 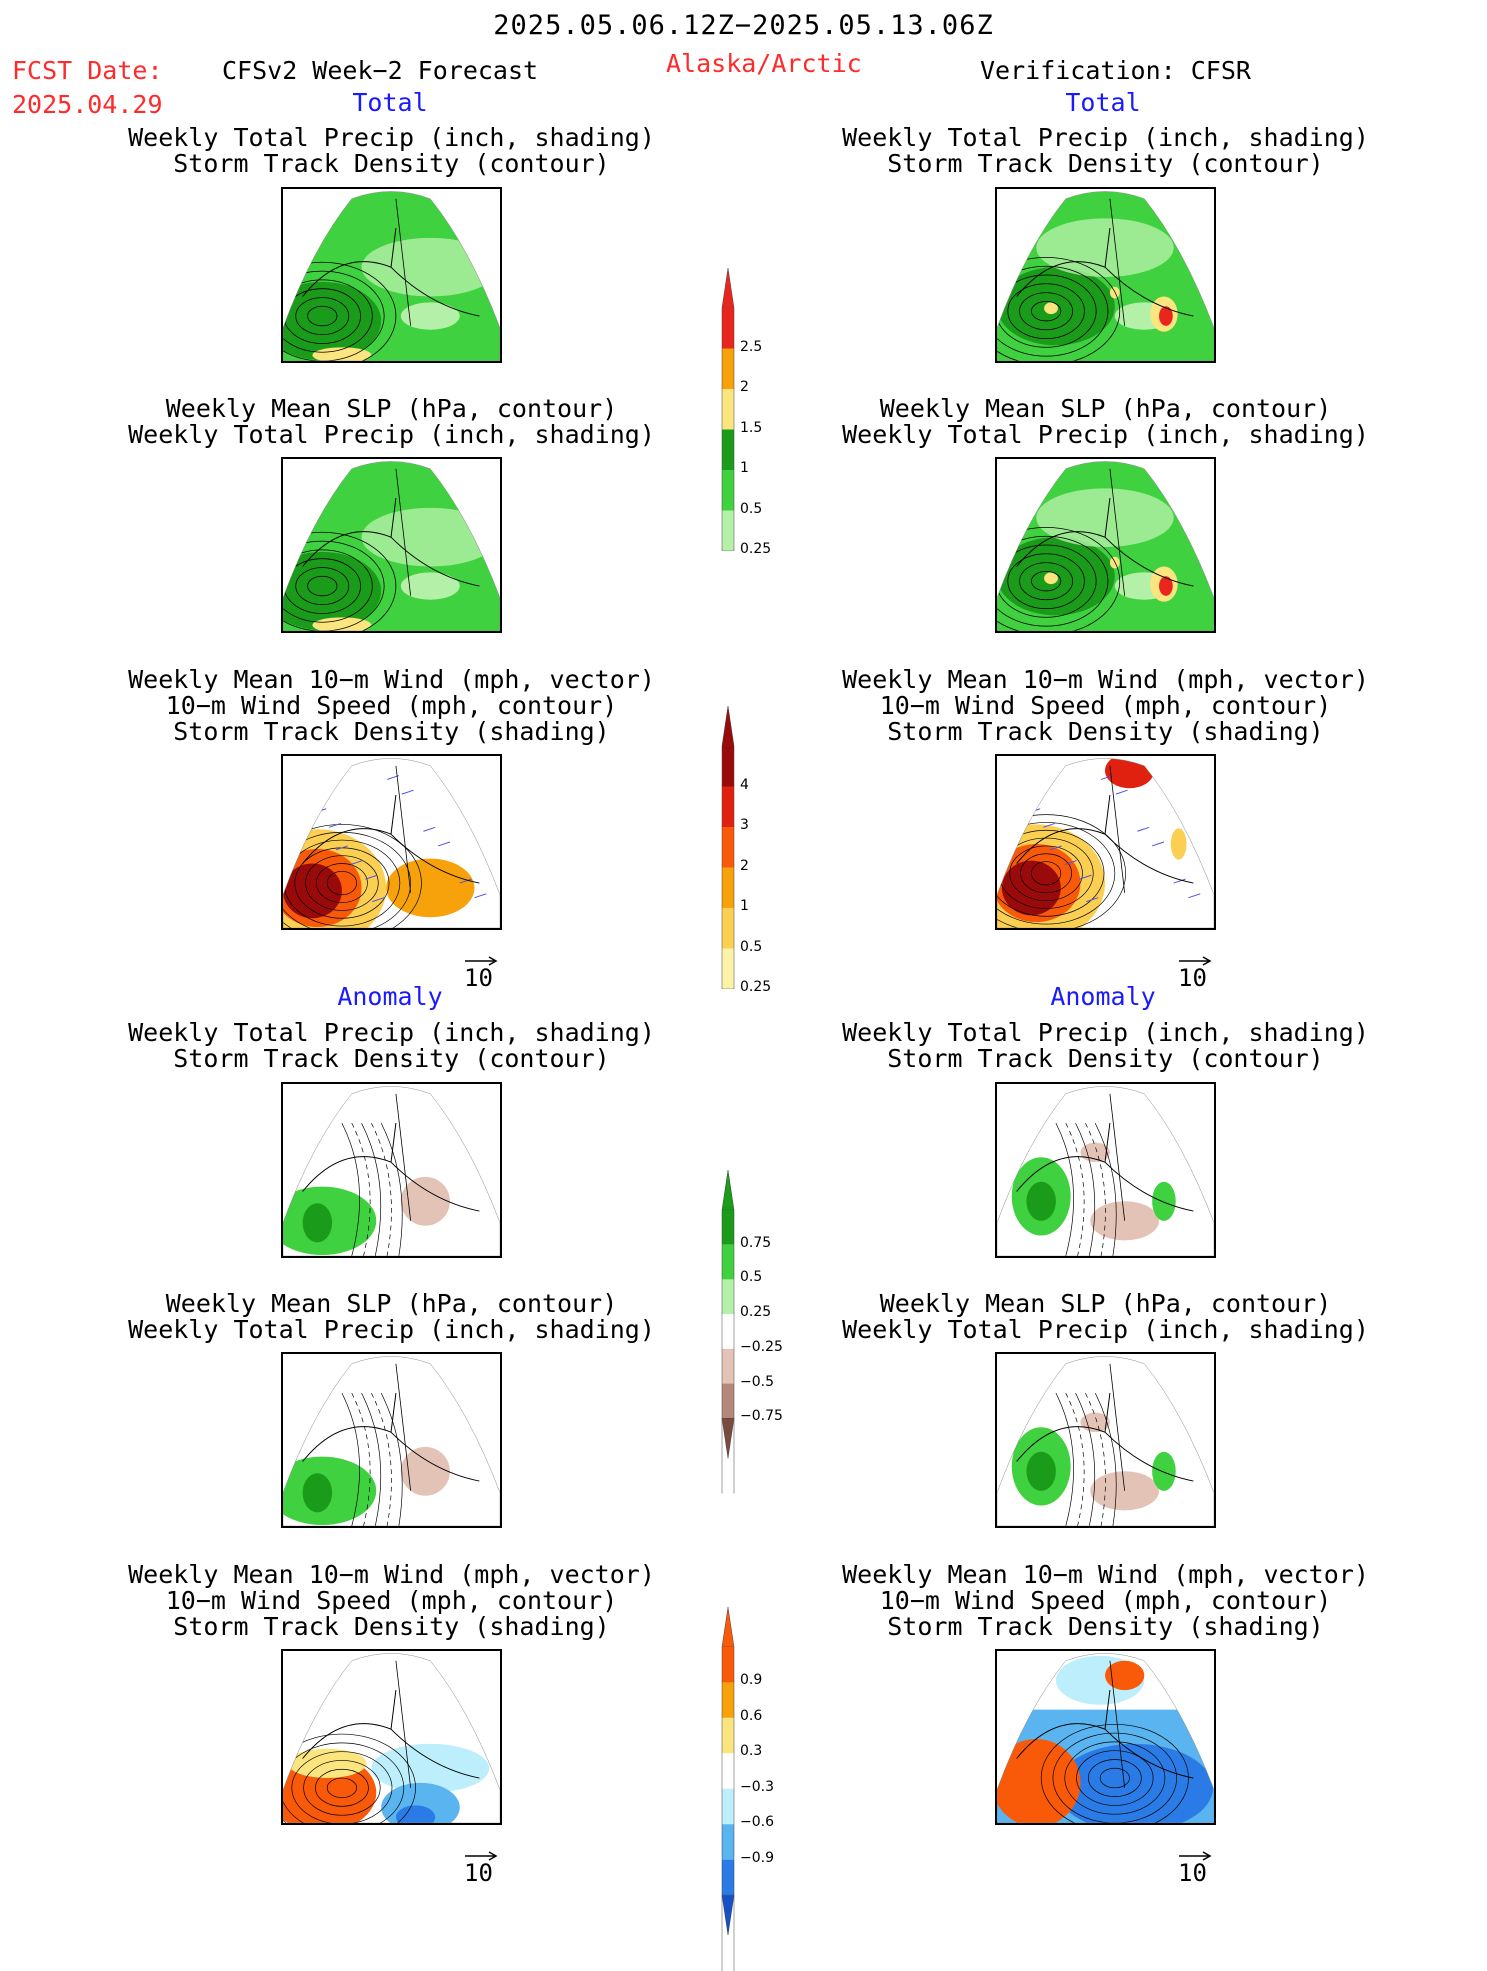 I want to click on colorbar-tick-label: −0.6, so click(x=757, y=1822).